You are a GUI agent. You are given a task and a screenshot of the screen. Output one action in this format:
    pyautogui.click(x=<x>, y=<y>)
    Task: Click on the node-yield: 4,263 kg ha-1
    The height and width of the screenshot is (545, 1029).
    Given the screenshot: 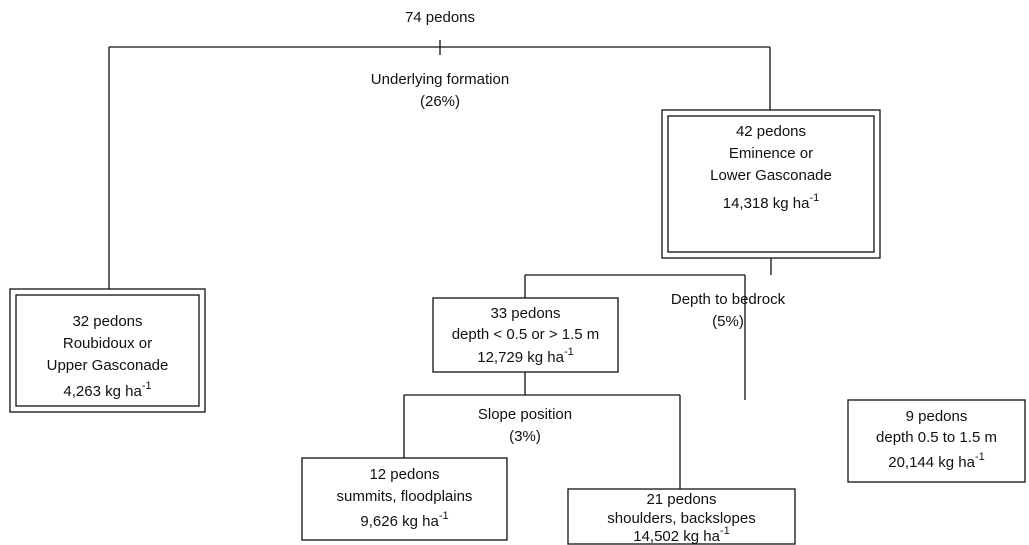 What is the action you would take?
    pyautogui.click(x=107, y=390)
    